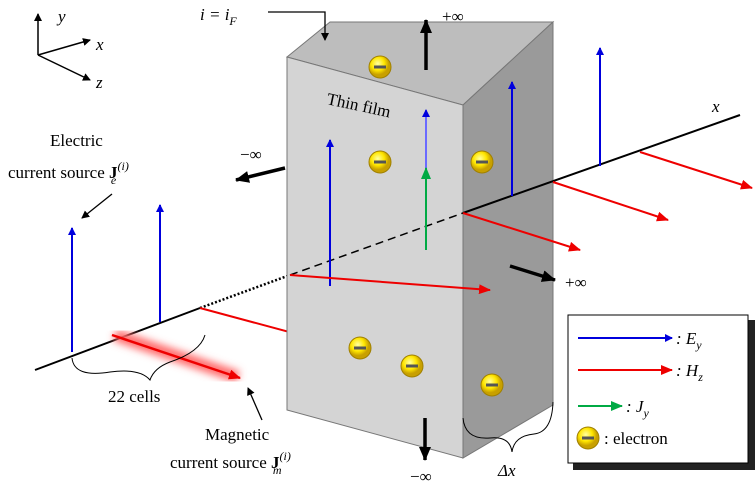 This screenshot has width=756, height=488. Describe the element at coordinates (298, 26) in the screenshot. I see `fermi-pointer` at that location.